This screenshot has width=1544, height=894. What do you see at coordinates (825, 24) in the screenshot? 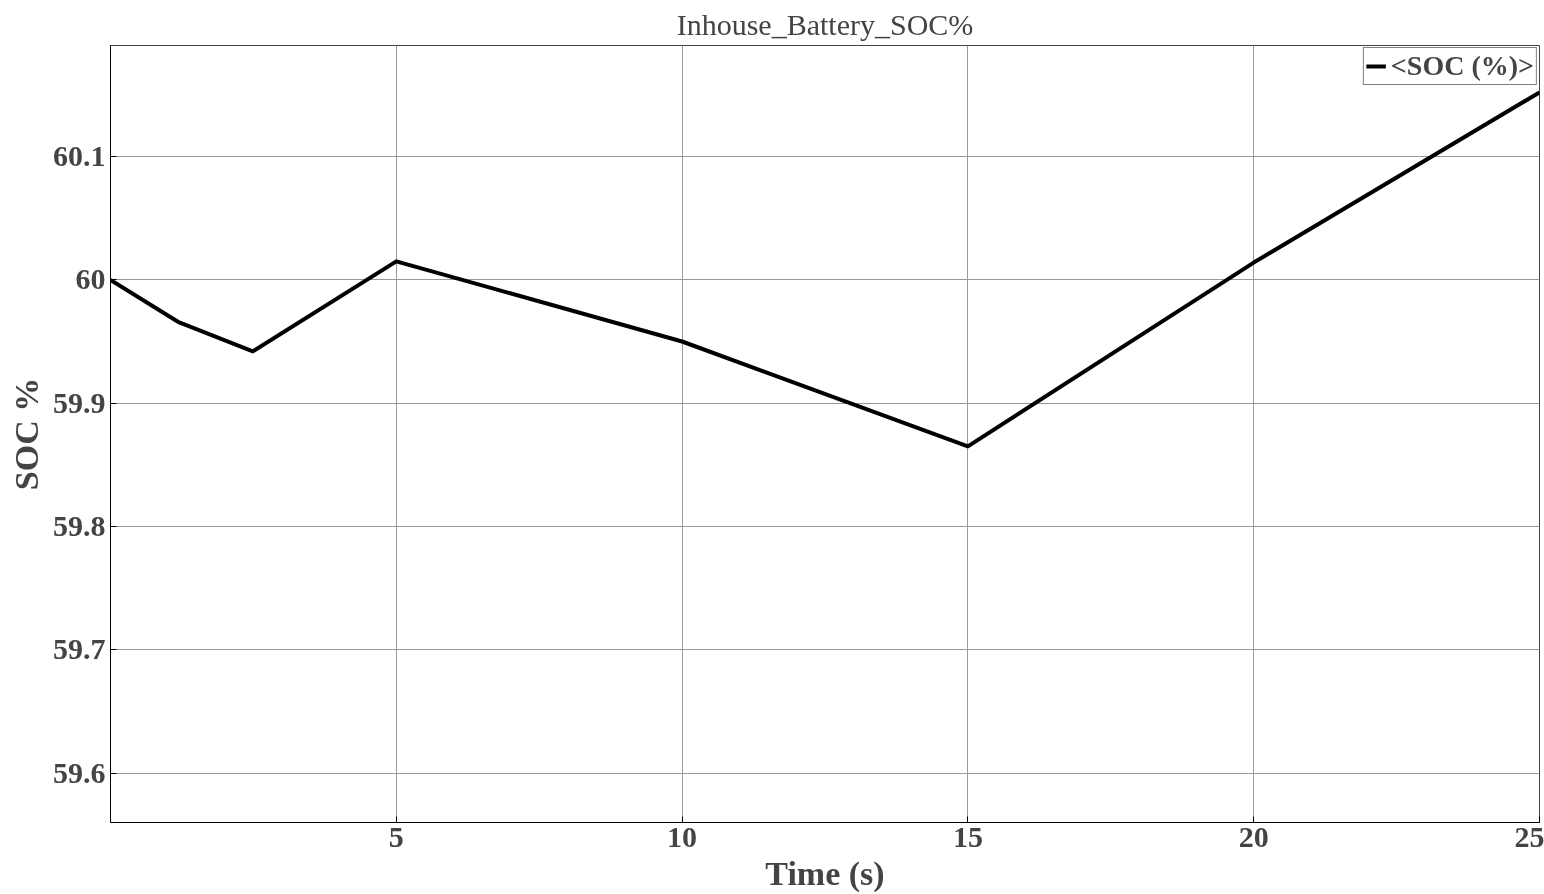
I see `chart-title: Inhouse_Battery_SOC%` at bounding box center [825, 24].